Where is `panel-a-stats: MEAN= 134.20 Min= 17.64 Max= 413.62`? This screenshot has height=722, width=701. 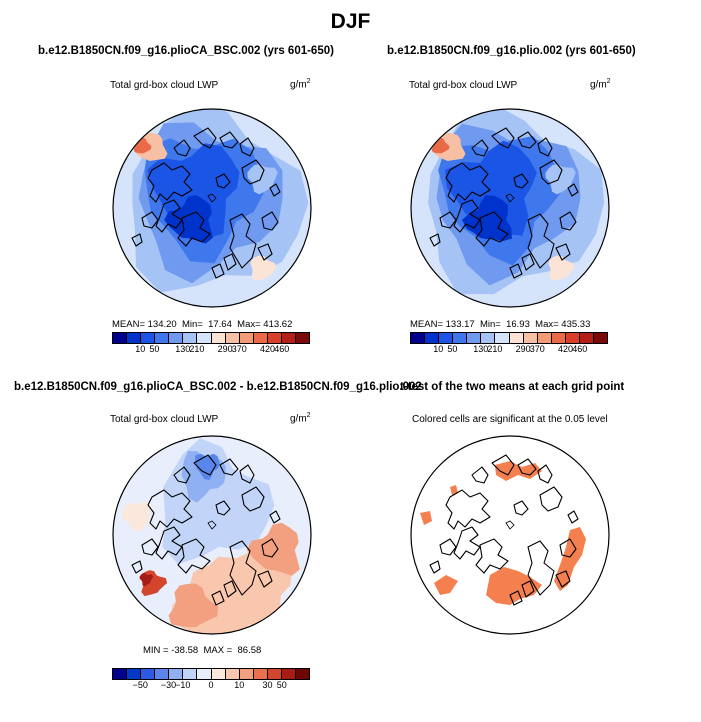
panel-a-stats: MEAN= 134.20 Min= 17.64 Max= 413.62 is located at coordinates (202, 324).